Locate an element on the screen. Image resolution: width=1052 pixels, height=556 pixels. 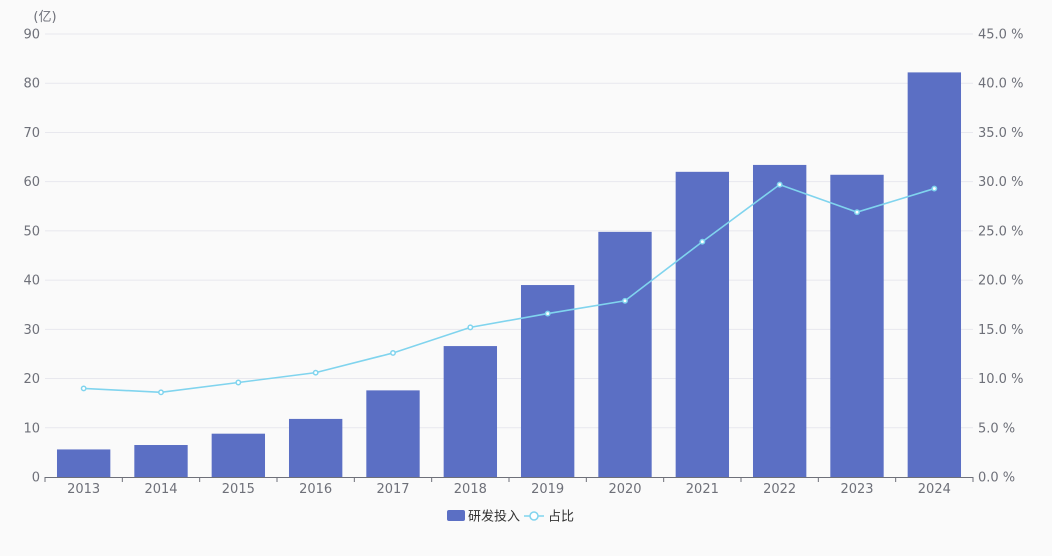
y-left-unit-label: (亿) is located at coordinates (44, 17).